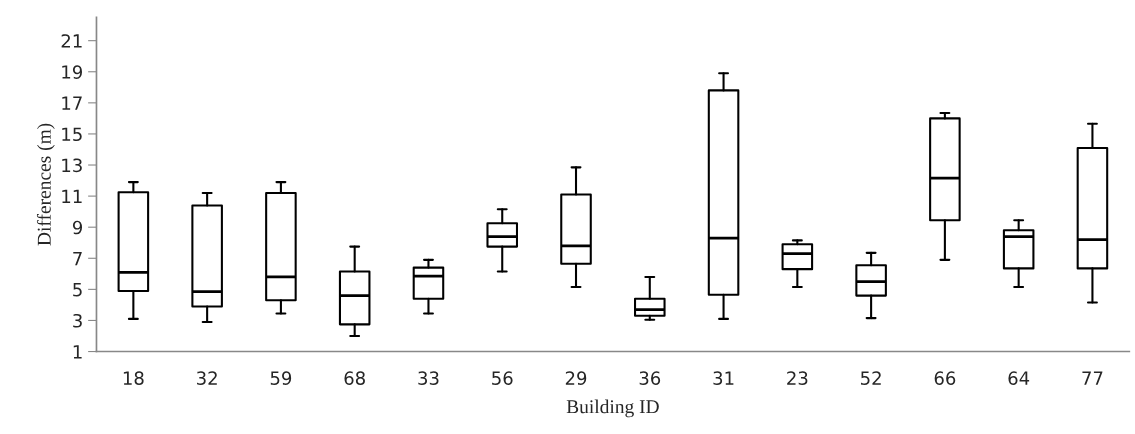 This screenshot has height=434, width=1135. I want to click on x-tick-label: 32, so click(207, 378).